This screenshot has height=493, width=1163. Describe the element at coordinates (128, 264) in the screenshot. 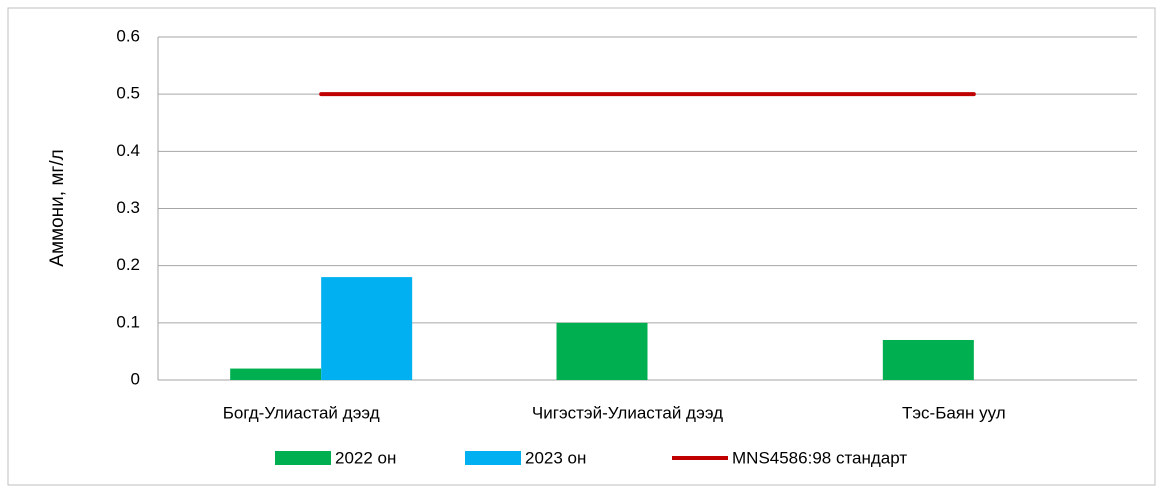

I see `y-tick-label: 0.2` at that location.